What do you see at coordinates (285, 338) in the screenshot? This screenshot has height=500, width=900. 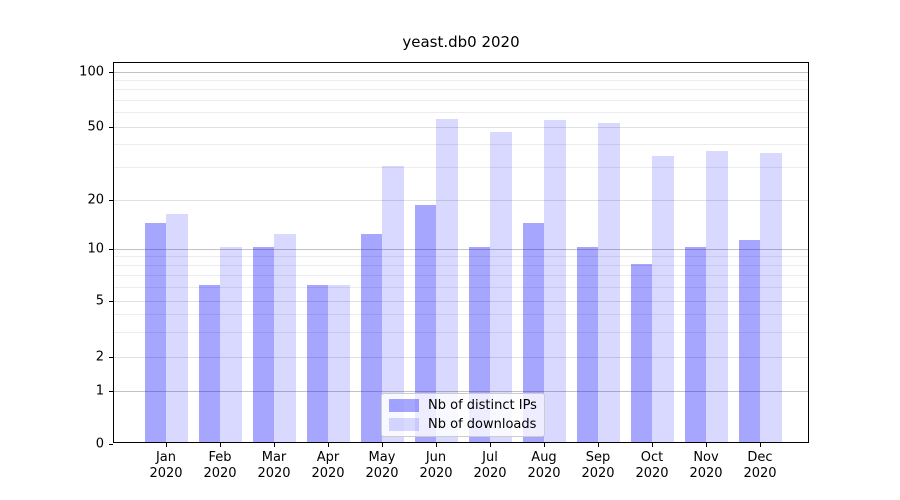 I see `bar-mar-downloads` at bounding box center [285, 338].